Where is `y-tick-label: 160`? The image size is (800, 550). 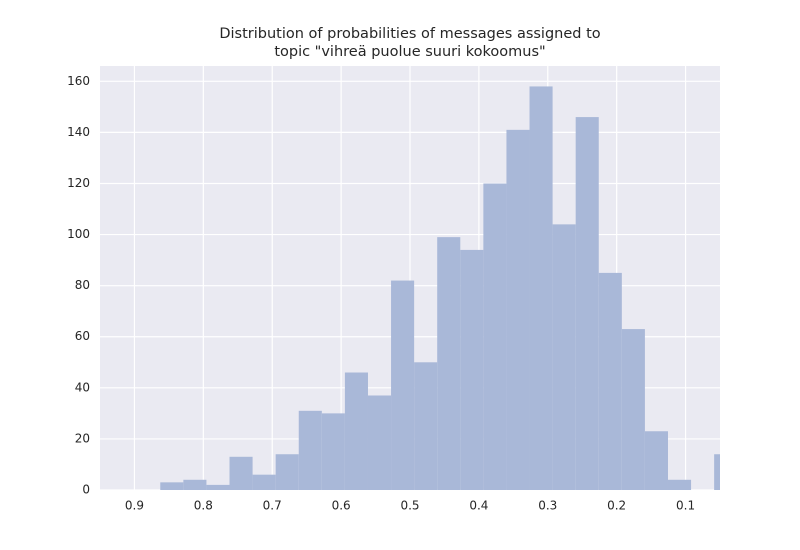
y-tick-label: 160 is located at coordinates (78, 81).